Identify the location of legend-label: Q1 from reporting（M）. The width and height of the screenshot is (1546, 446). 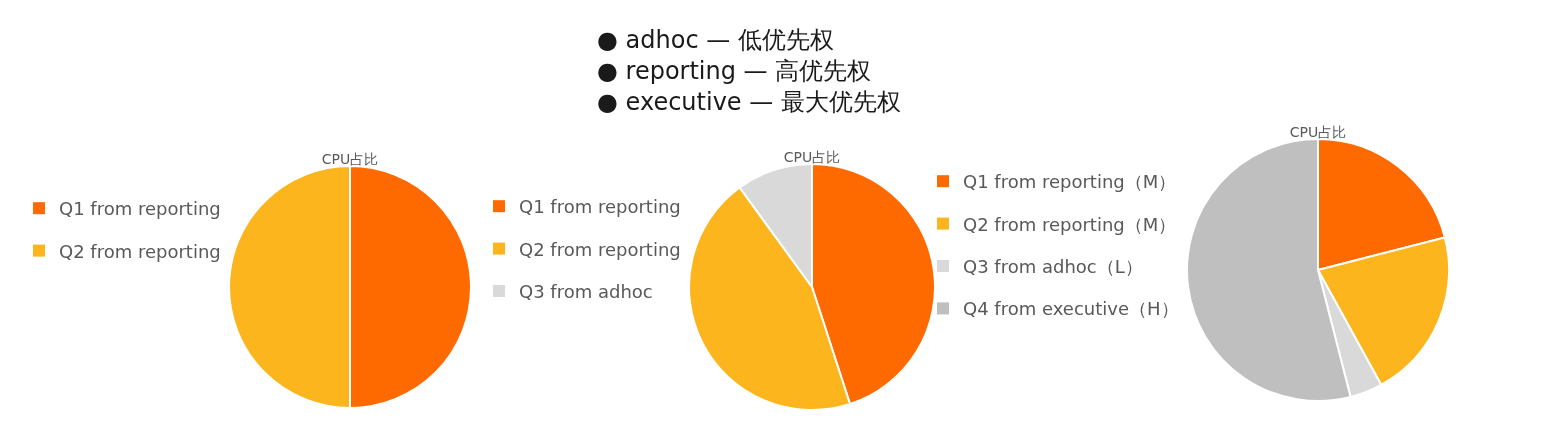
(1070, 182).